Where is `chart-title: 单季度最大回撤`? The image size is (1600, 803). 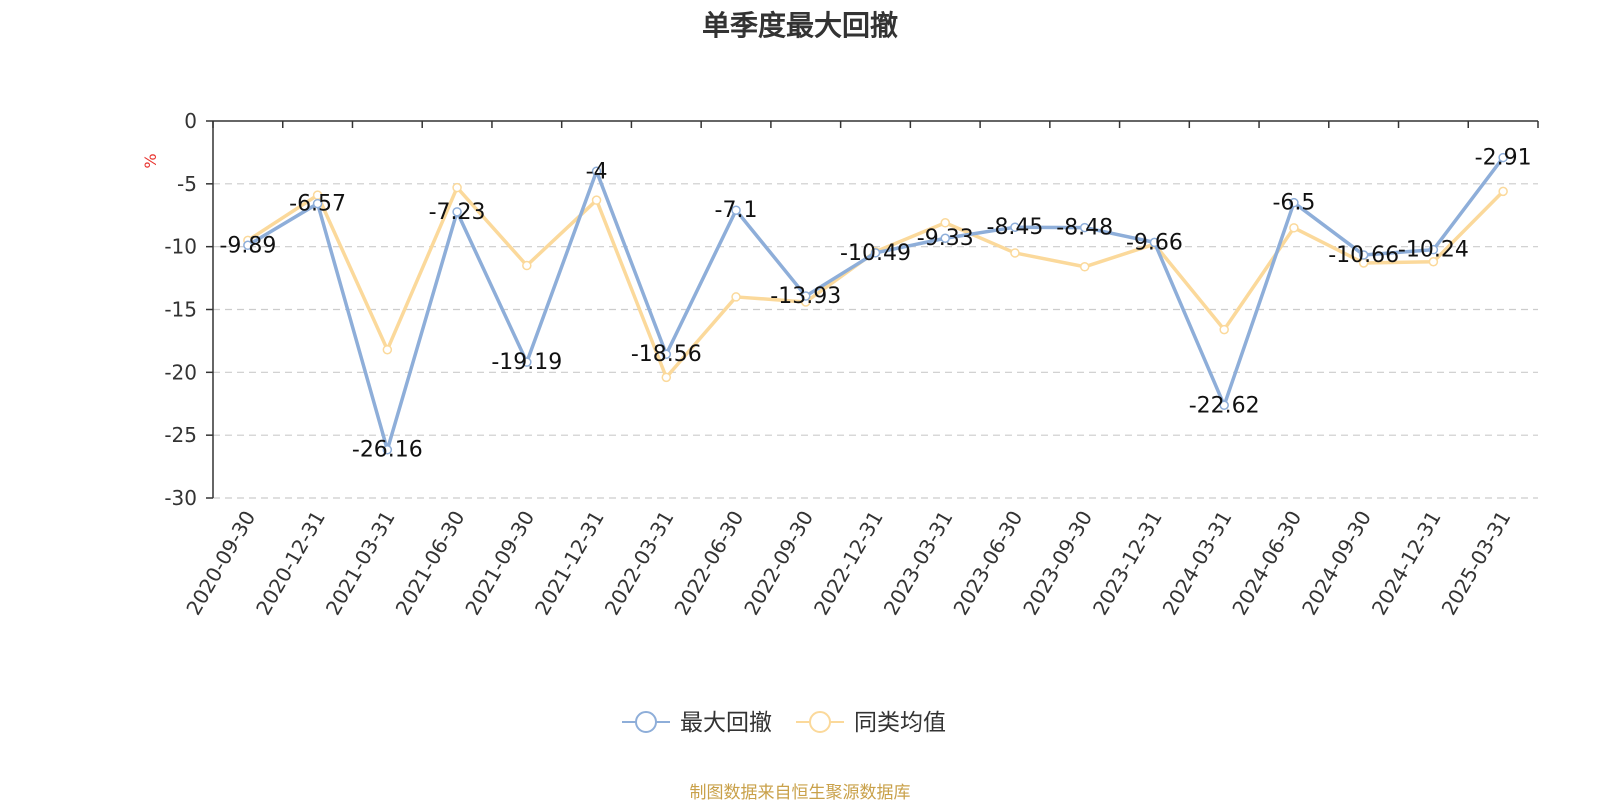
chart-title: 单季度最大回撤 is located at coordinates (799, 25).